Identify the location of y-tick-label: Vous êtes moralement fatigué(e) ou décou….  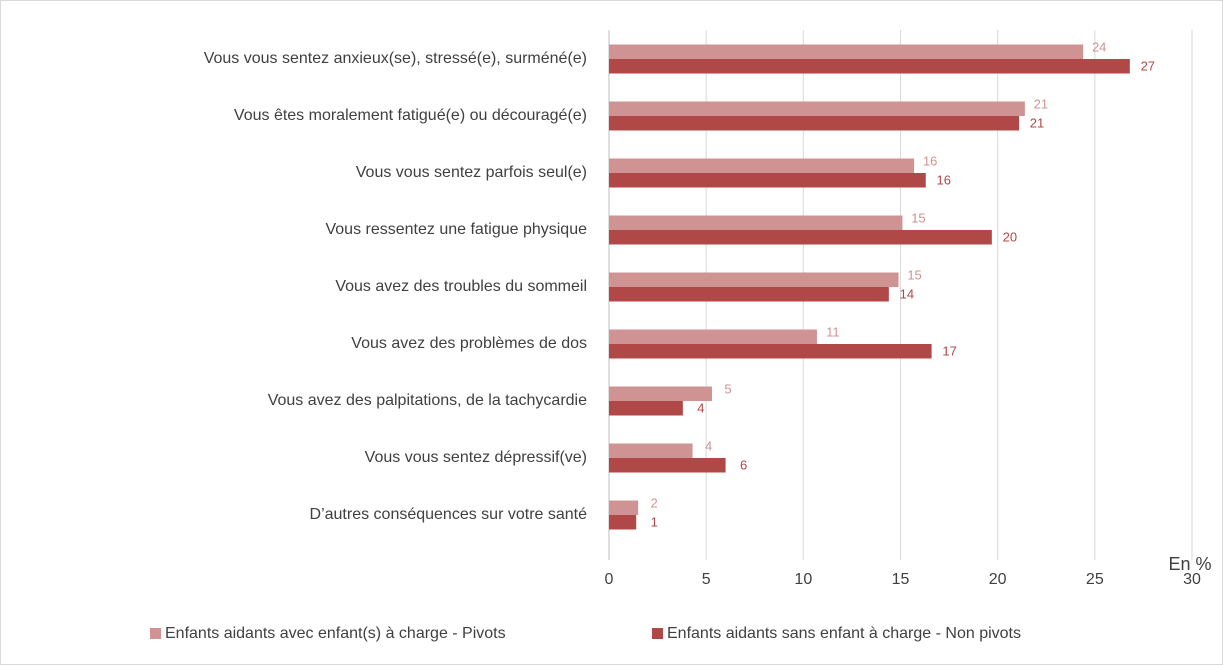
(410, 115).